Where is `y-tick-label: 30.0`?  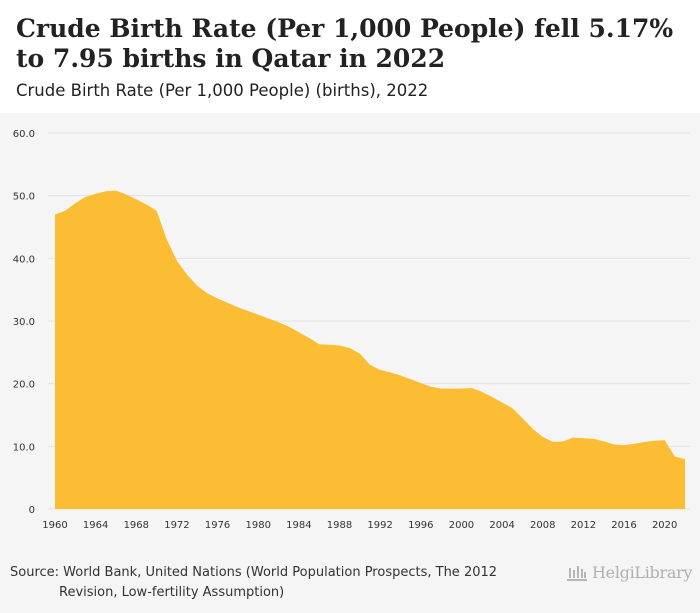
y-tick-label: 30.0 is located at coordinates (24, 322).